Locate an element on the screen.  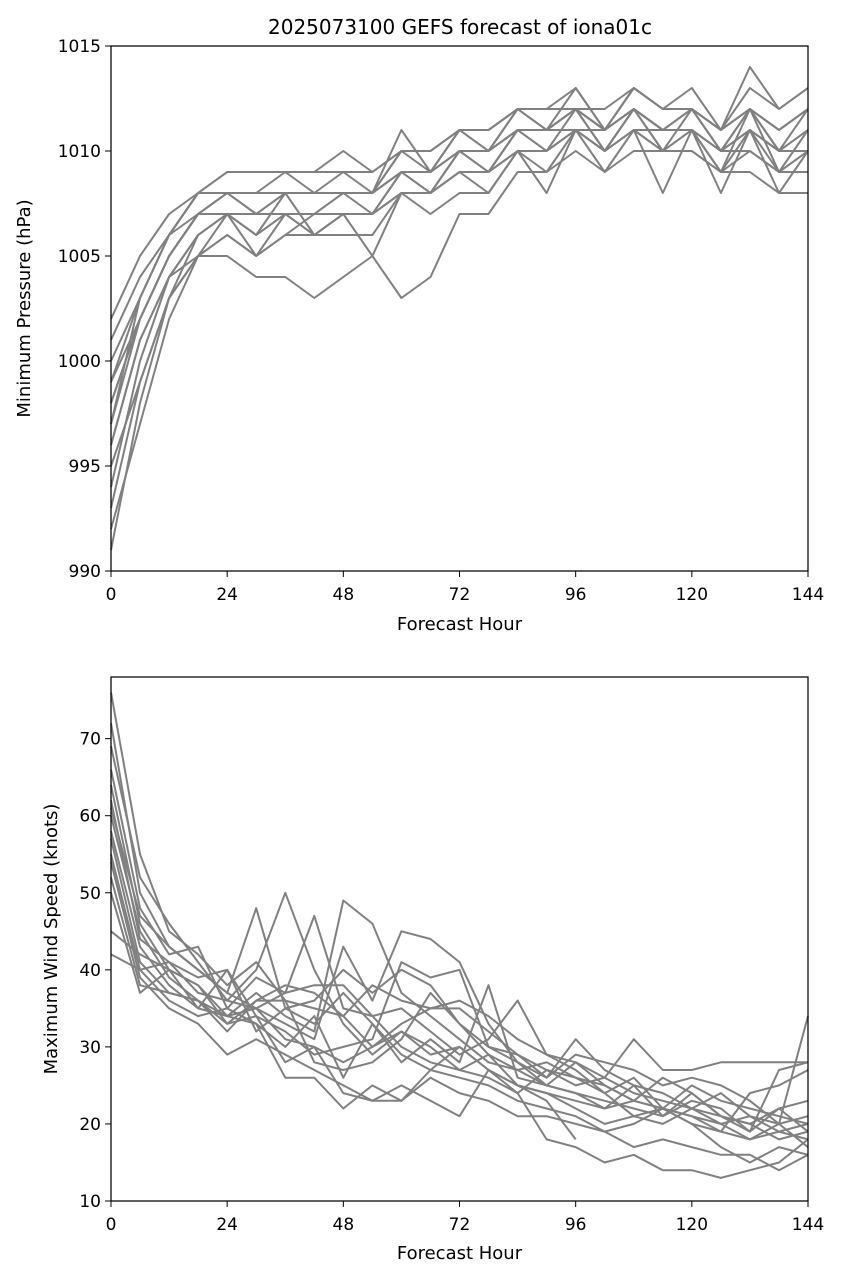
pressure-y-tick-label: 1005 is located at coordinates (79, 257).